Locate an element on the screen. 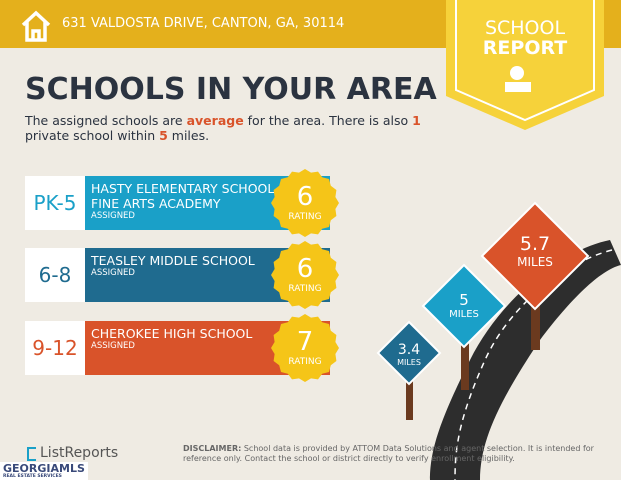 The height and width of the screenshot is (480, 621). badge-text: SCHOOL REPORT is located at coordinates (525, 38).